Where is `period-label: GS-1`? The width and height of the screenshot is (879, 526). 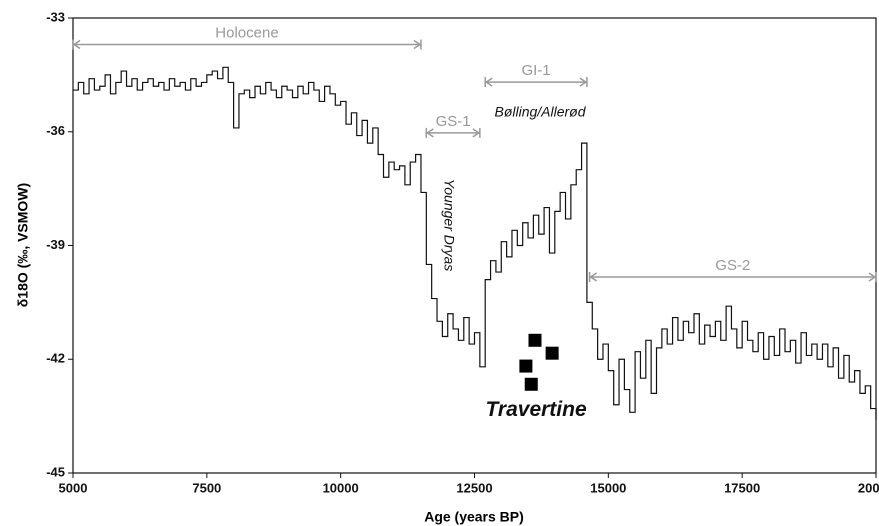
period-label: GS-1 is located at coordinates (453, 121).